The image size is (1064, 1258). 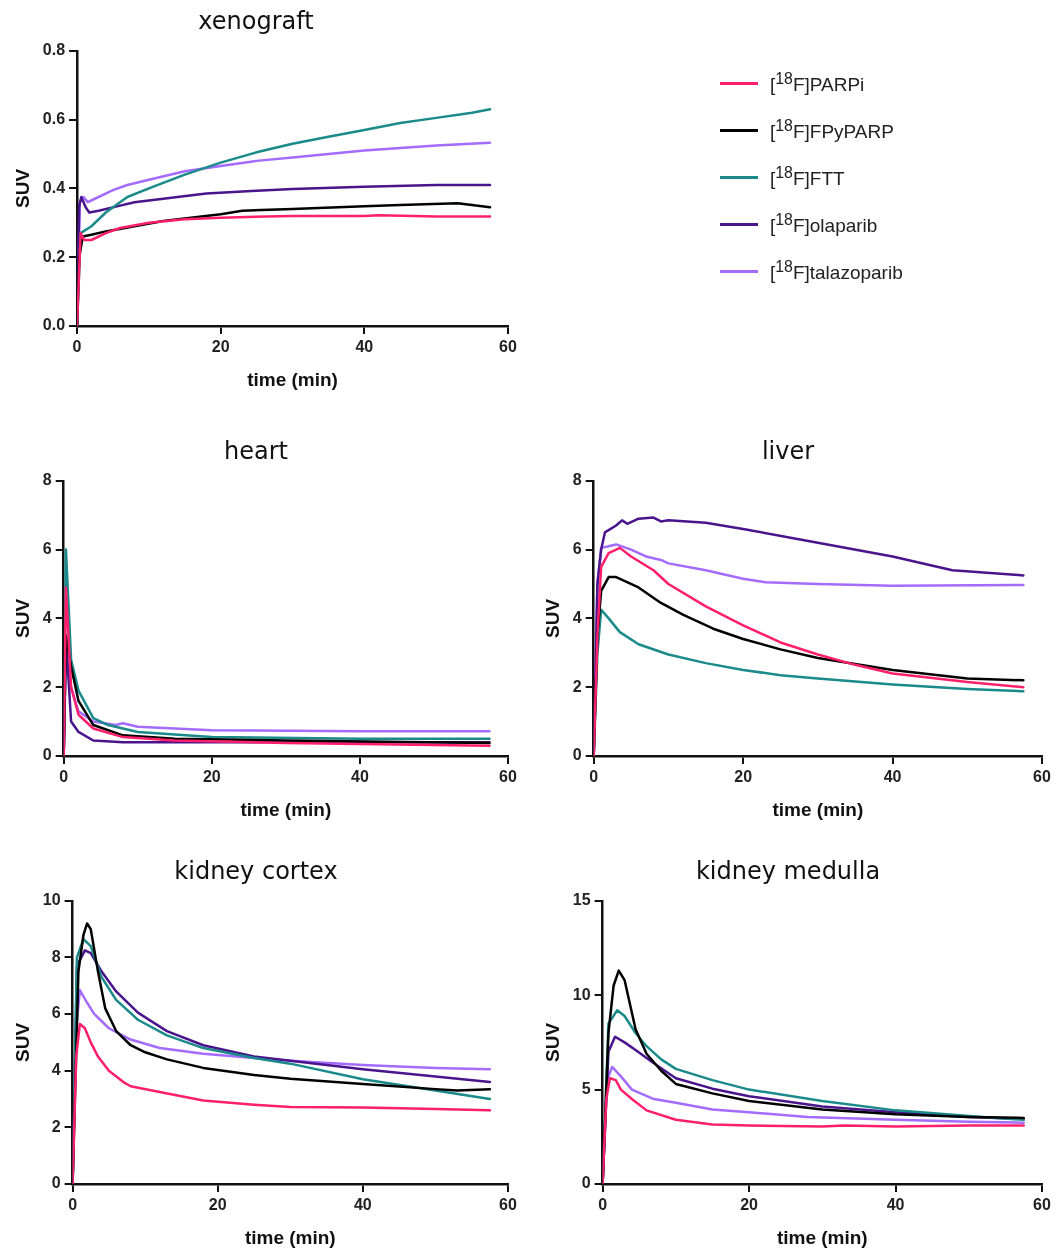 What do you see at coordinates (807, 177) in the screenshot?
I see `legend-label: [$^{18}$F]FTT` at bounding box center [807, 177].